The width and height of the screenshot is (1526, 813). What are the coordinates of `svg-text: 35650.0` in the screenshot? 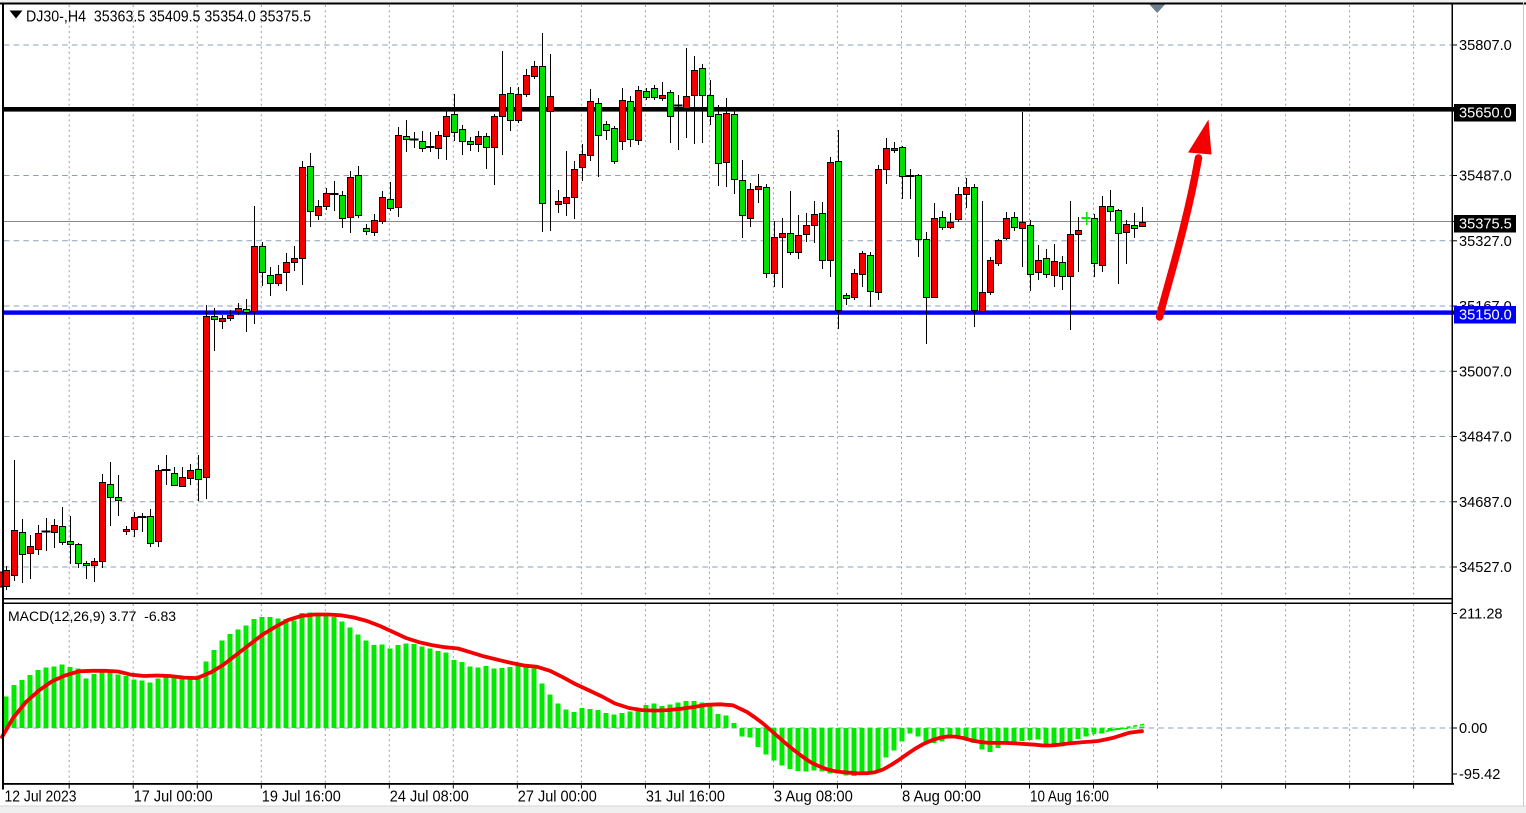 It's located at (1485, 114).